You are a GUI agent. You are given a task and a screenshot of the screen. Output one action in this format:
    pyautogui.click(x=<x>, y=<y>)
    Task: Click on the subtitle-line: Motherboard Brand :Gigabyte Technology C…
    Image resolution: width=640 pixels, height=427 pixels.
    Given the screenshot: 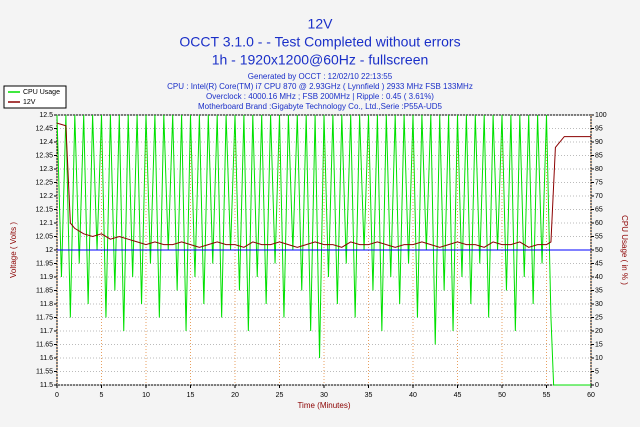 What is the action you would take?
    pyautogui.click(x=320, y=106)
    